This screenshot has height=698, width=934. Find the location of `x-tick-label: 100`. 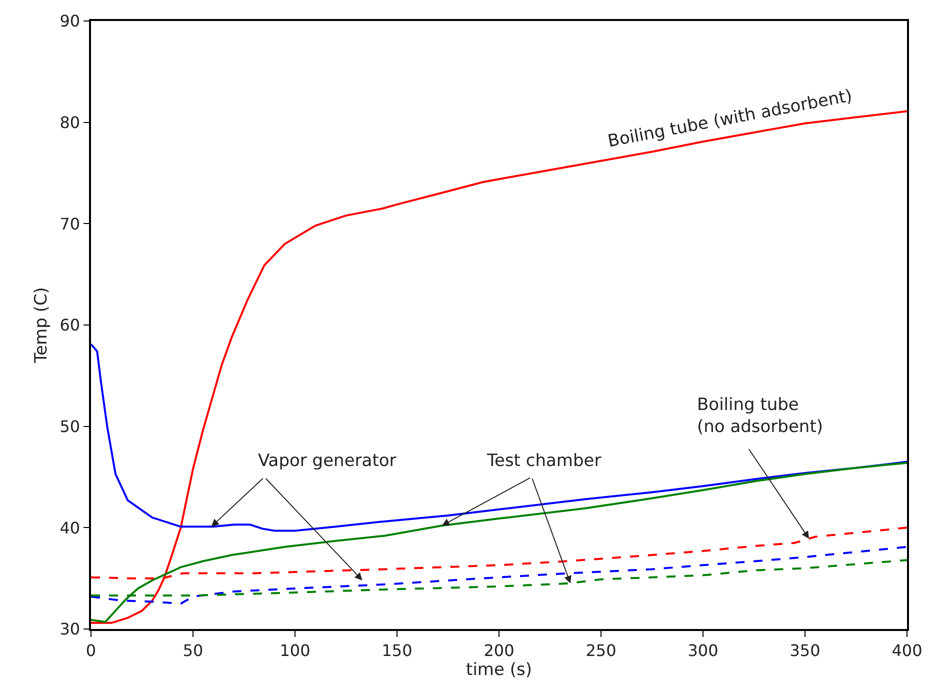

x-tick-label: 100 is located at coordinates (295, 650).